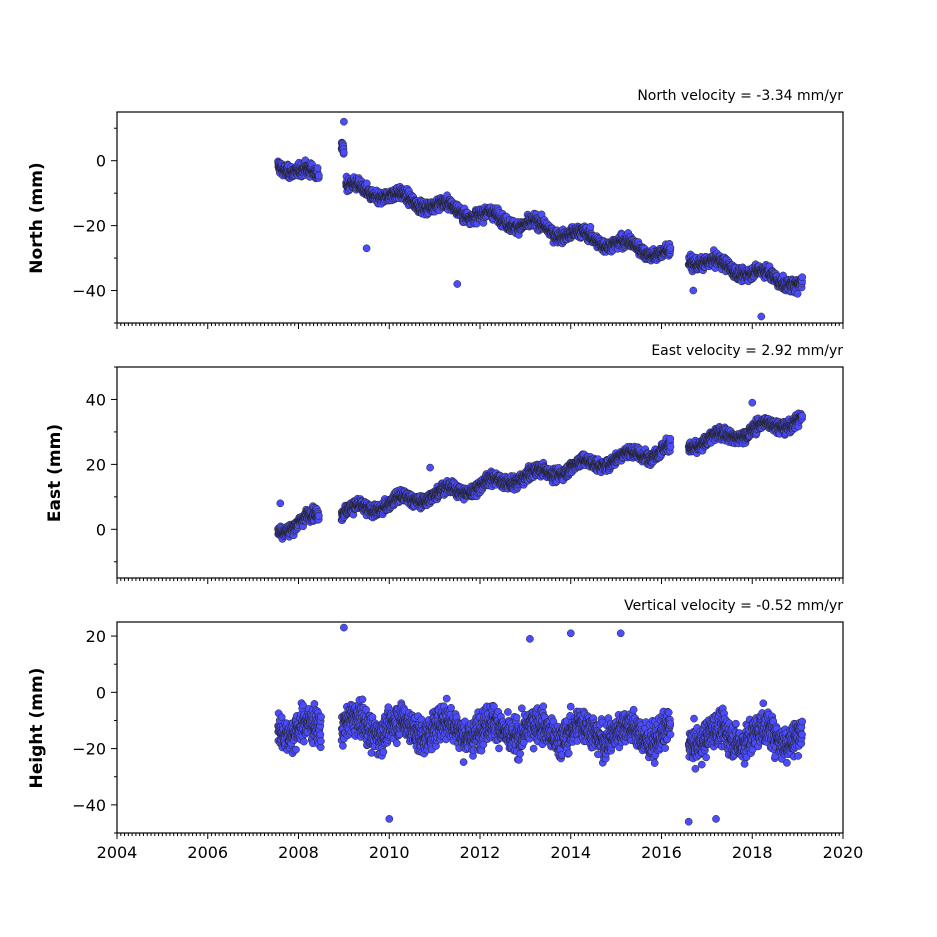 This screenshot has width=937, height=937. What do you see at coordinates (89, 291) in the screenshot?
I see `y-tick-label: −40` at bounding box center [89, 291].